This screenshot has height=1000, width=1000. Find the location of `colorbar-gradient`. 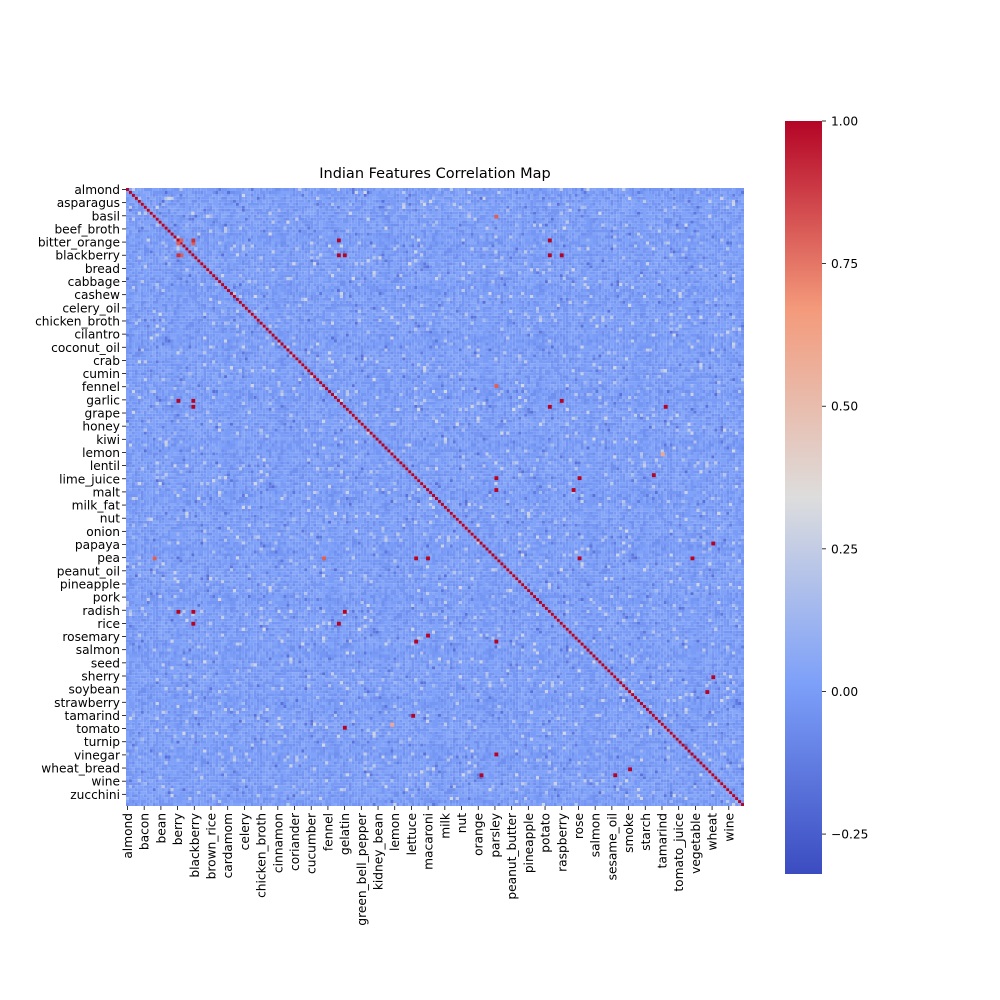

colorbar-gradient is located at coordinates (803, 497).